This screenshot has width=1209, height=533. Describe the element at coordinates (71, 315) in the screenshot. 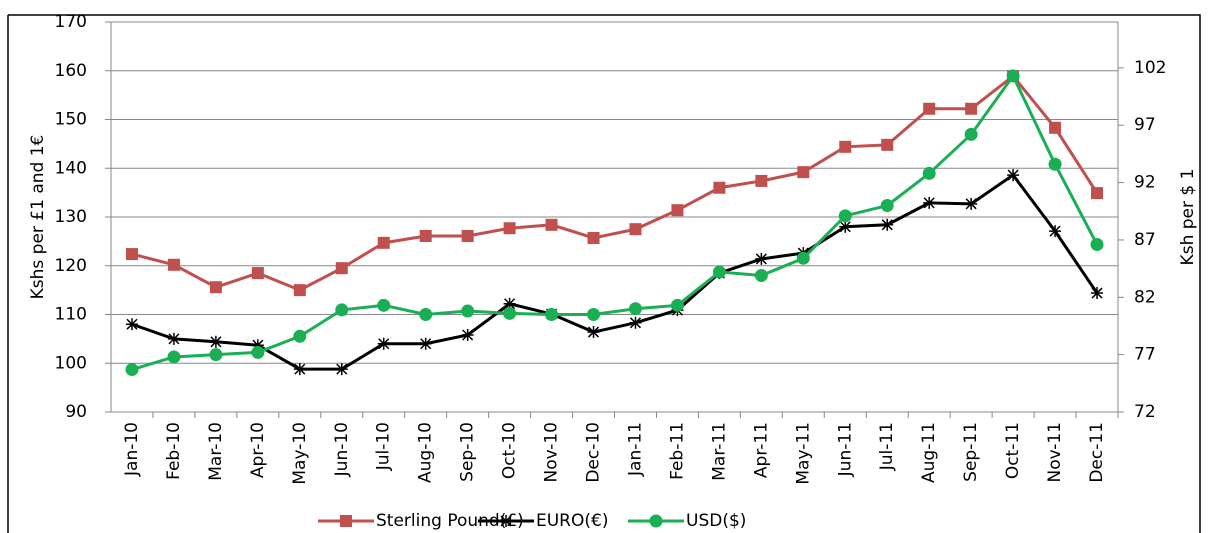

I see `y-tick-label: 110` at that location.